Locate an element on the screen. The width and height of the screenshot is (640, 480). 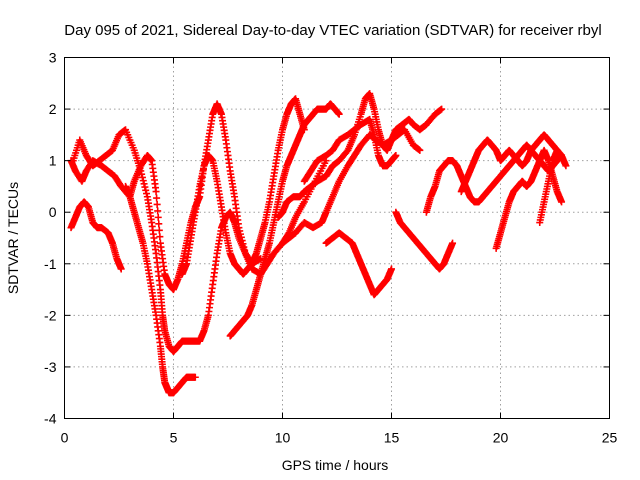
x-tick-label: 20 is located at coordinates (501, 438).